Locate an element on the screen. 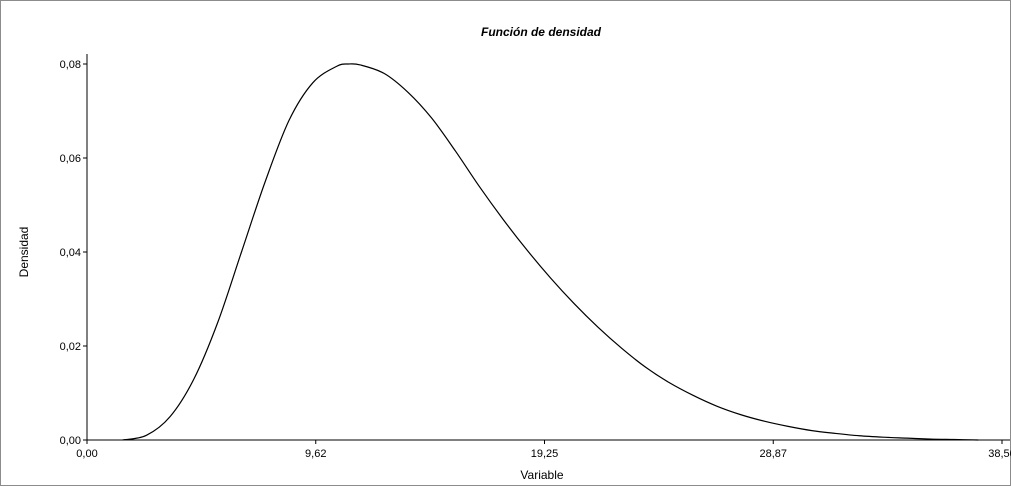  x-tick-label: 38,50 is located at coordinates (999, 454).